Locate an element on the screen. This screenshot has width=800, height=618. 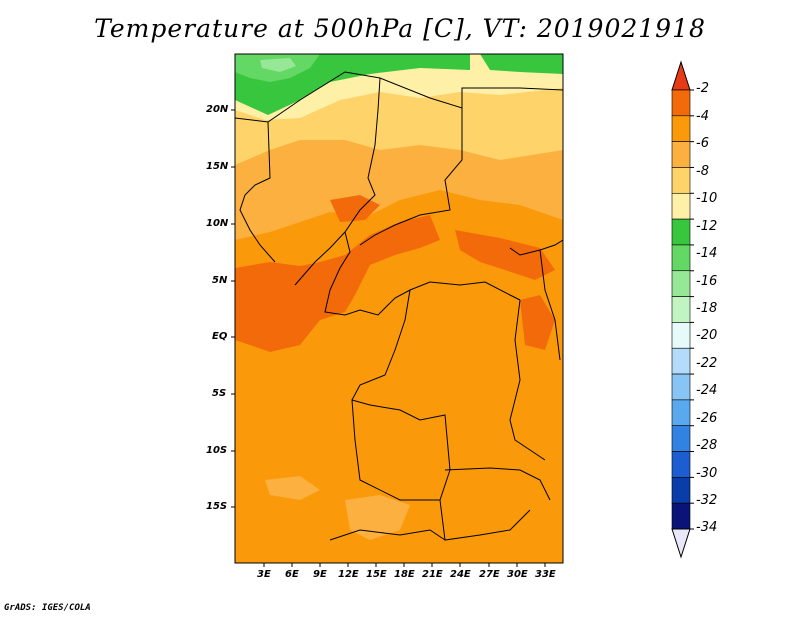
lon-label: 24E is located at coordinates (460, 574).